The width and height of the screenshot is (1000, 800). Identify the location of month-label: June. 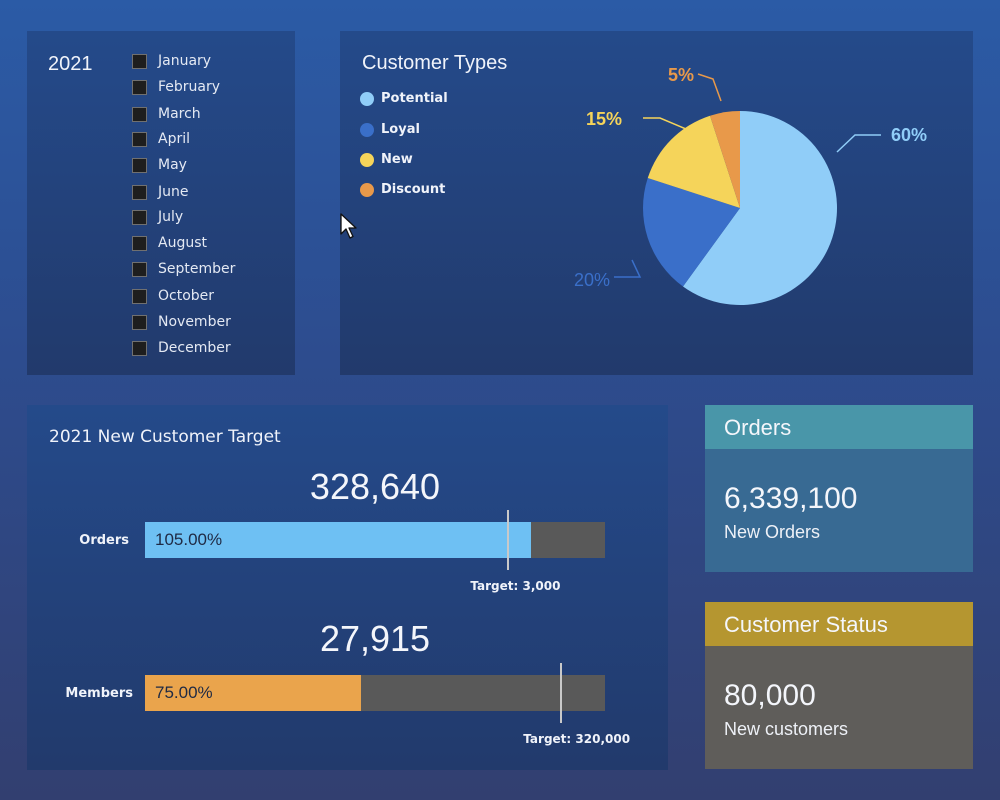
(173, 192).